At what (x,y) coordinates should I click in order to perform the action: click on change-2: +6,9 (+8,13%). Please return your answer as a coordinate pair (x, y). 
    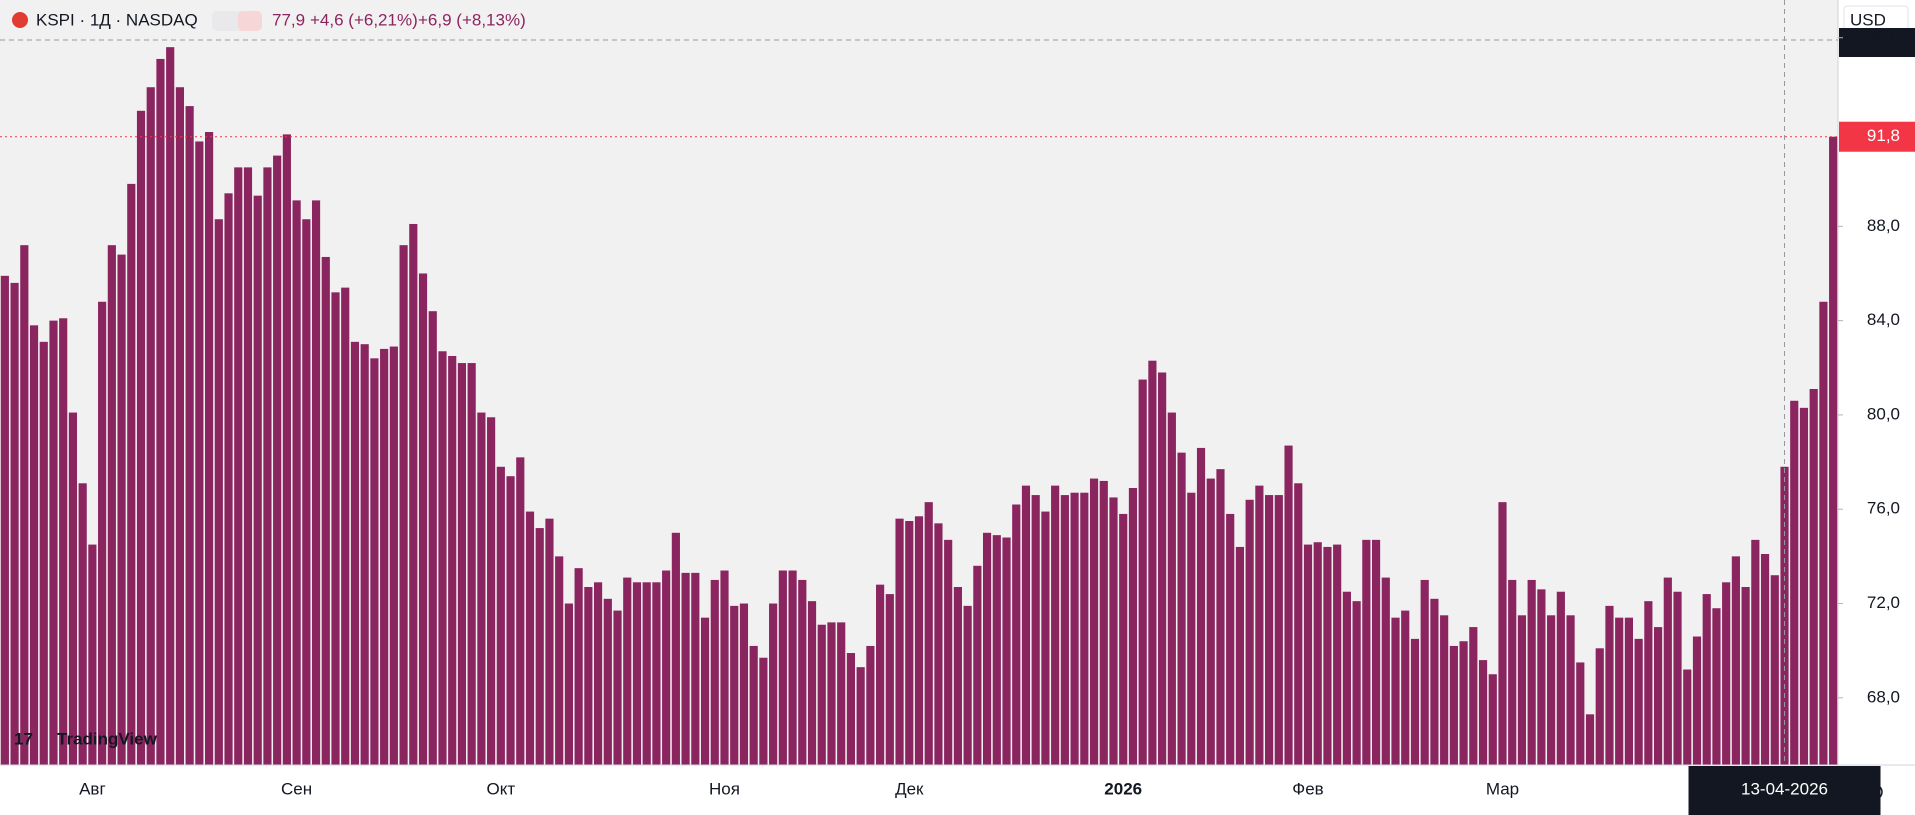
    Looking at the image, I should click on (472, 19).